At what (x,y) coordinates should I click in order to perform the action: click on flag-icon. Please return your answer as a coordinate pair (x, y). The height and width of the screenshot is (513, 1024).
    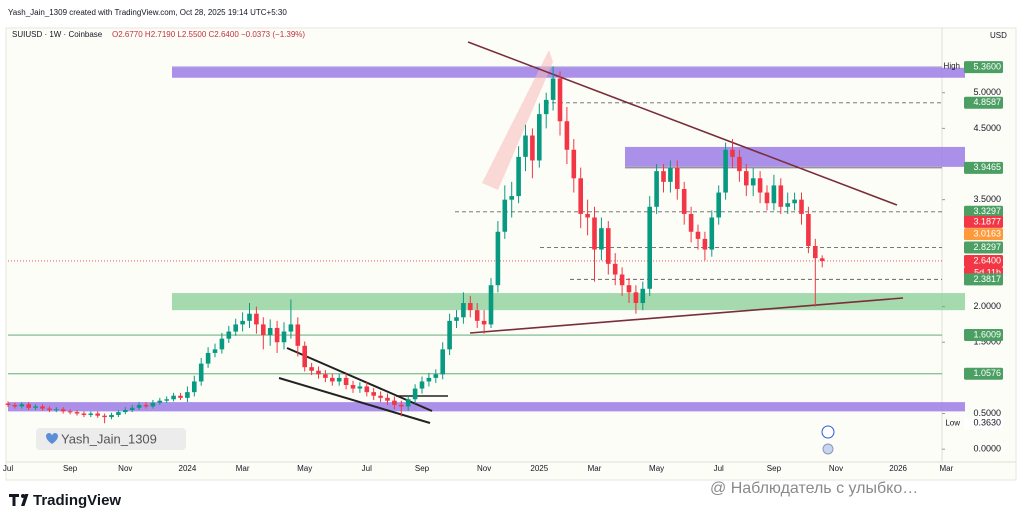
    Looking at the image, I should click on (828, 449).